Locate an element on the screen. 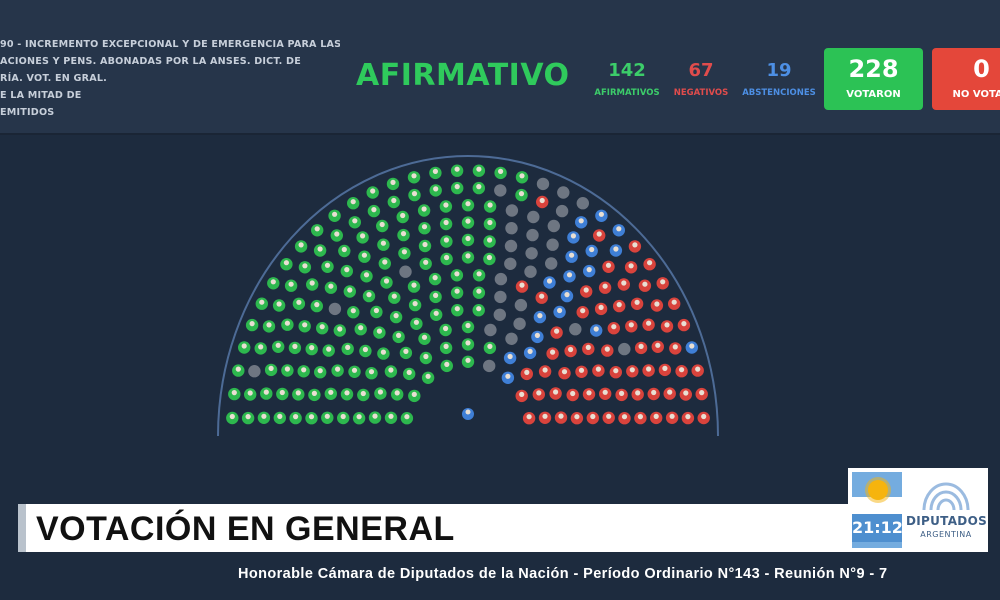  affirmative-value: 142 is located at coordinates (627, 70).